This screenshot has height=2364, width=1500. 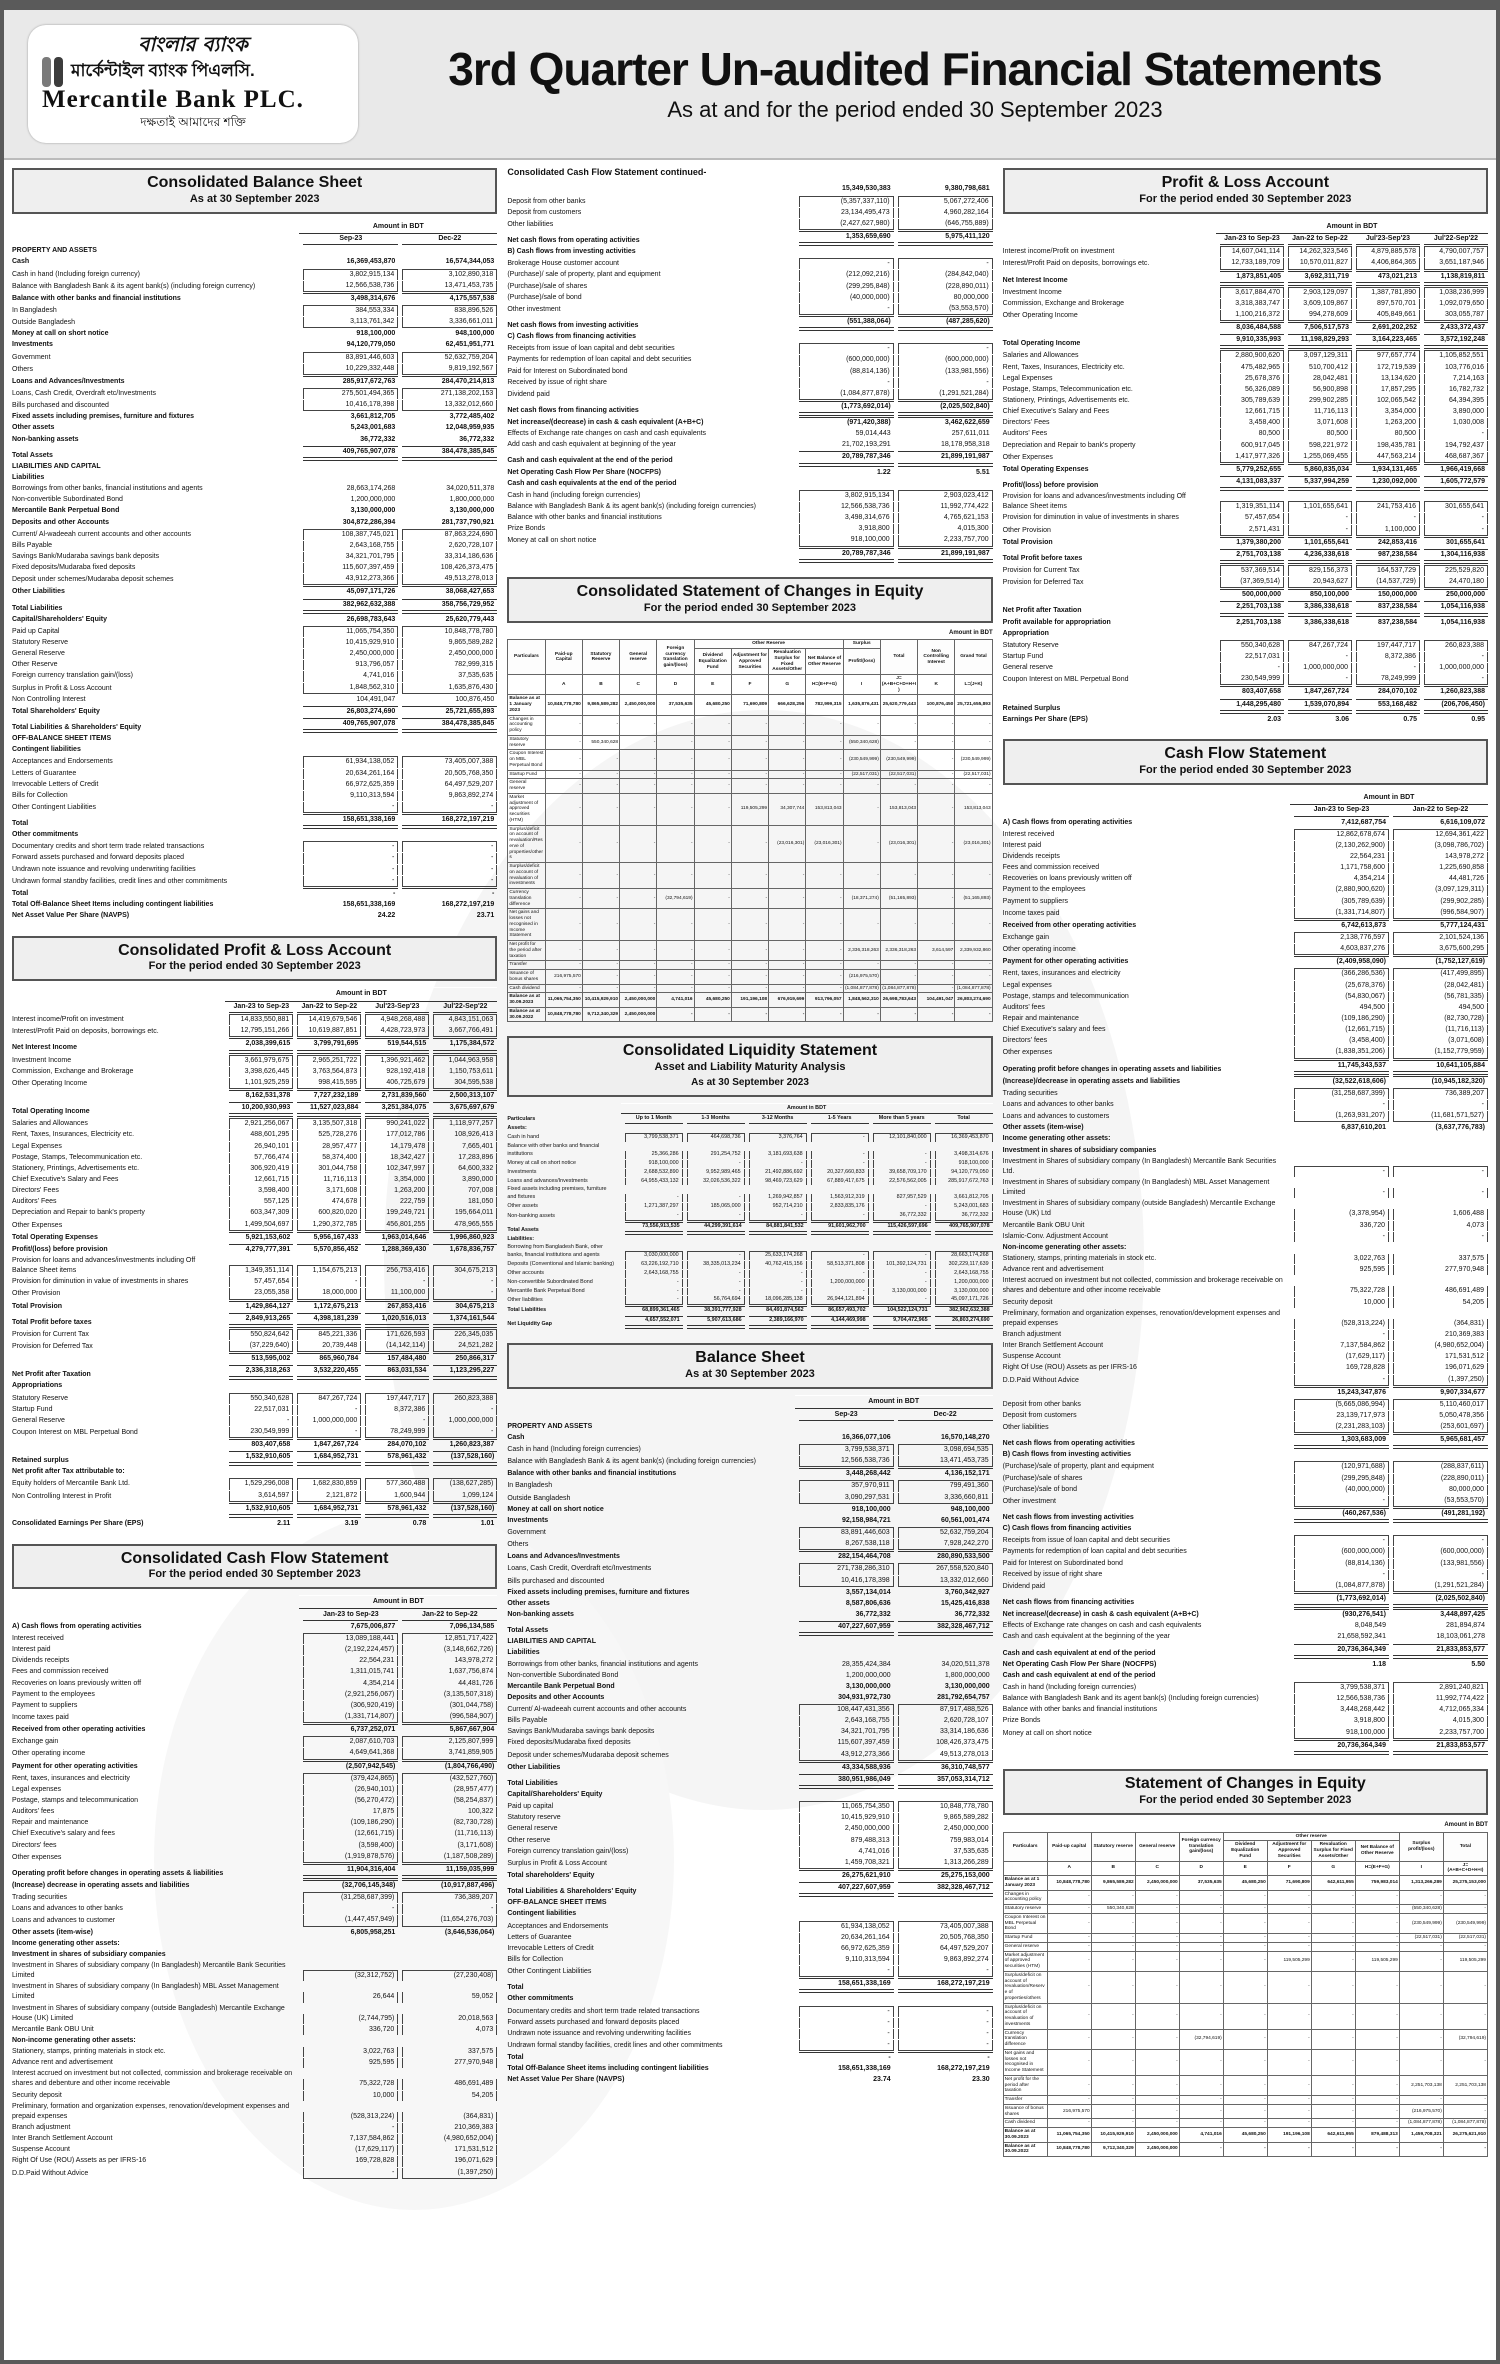 I want to click on row-label: PROPERTY AND ASSETS, so click(x=54, y=251).